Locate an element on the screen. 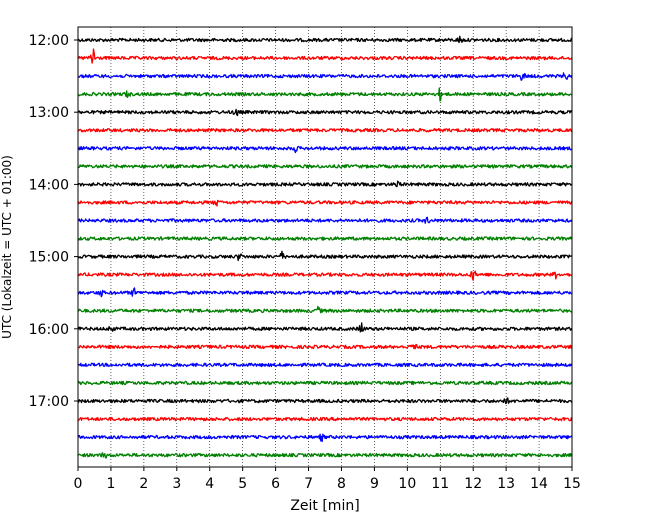 The height and width of the screenshot is (520, 650). x-tick-label: 11 is located at coordinates (440, 484).